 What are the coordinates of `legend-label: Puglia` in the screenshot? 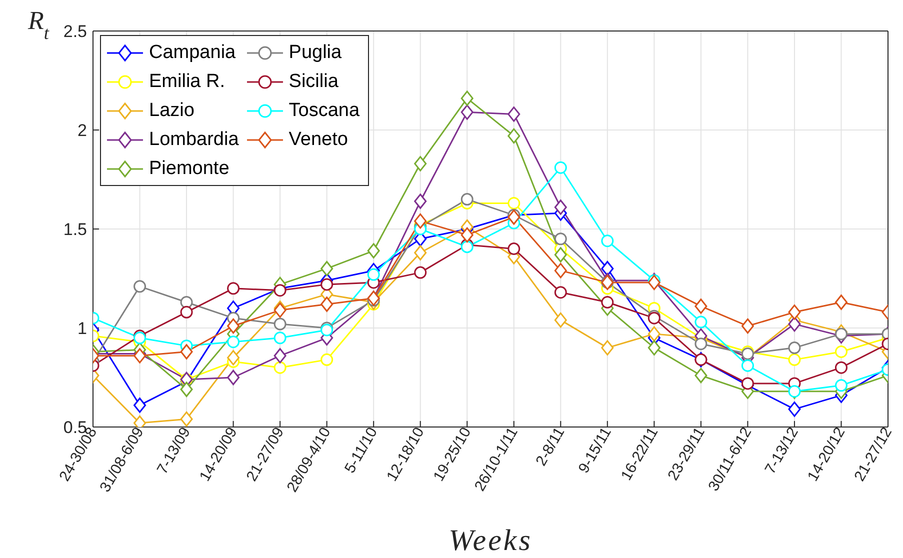 It's located at (315, 53).